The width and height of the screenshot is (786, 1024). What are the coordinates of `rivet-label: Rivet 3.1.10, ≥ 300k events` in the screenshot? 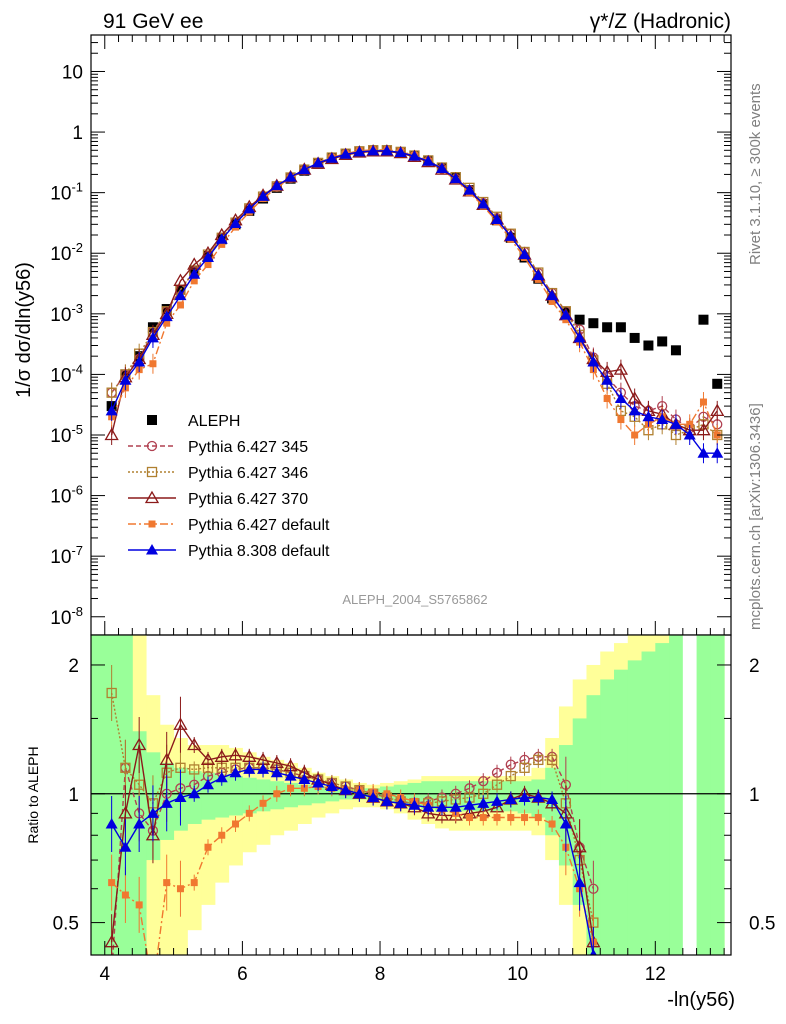 It's located at (755, 174).